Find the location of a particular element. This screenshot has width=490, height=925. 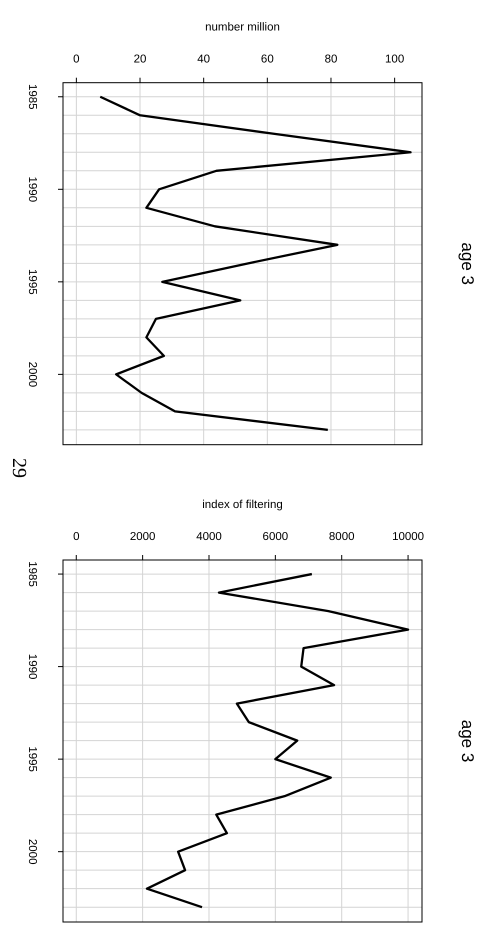

x-tick-label: 80 is located at coordinates (331, 60).